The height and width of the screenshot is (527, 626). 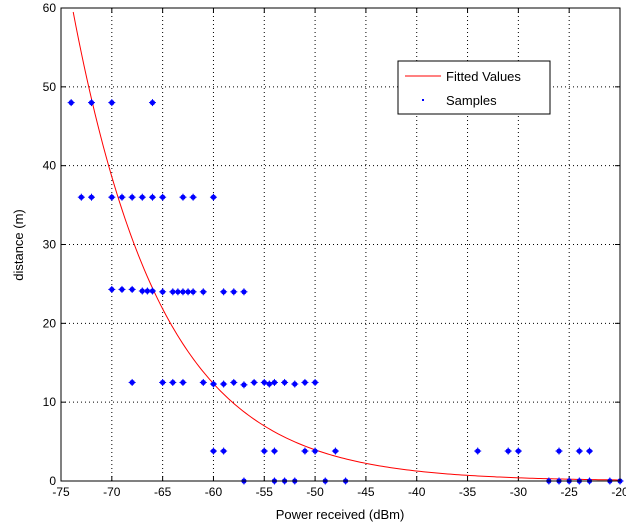 I want to click on legend: Fitted Values Samples, so click(x=474, y=87).